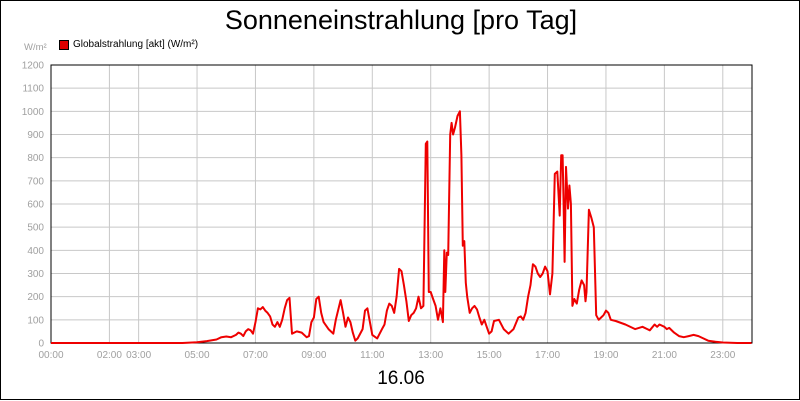 The height and width of the screenshot is (401, 800). I want to click on y-tick-label: 100, so click(35, 320).